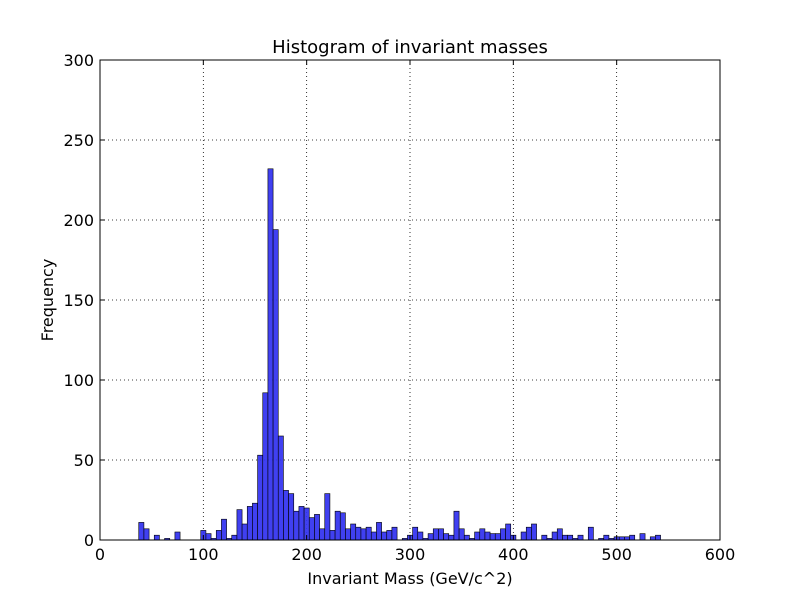 This screenshot has height=600, width=800. I want to click on x-tick-label: 600, so click(720, 554).